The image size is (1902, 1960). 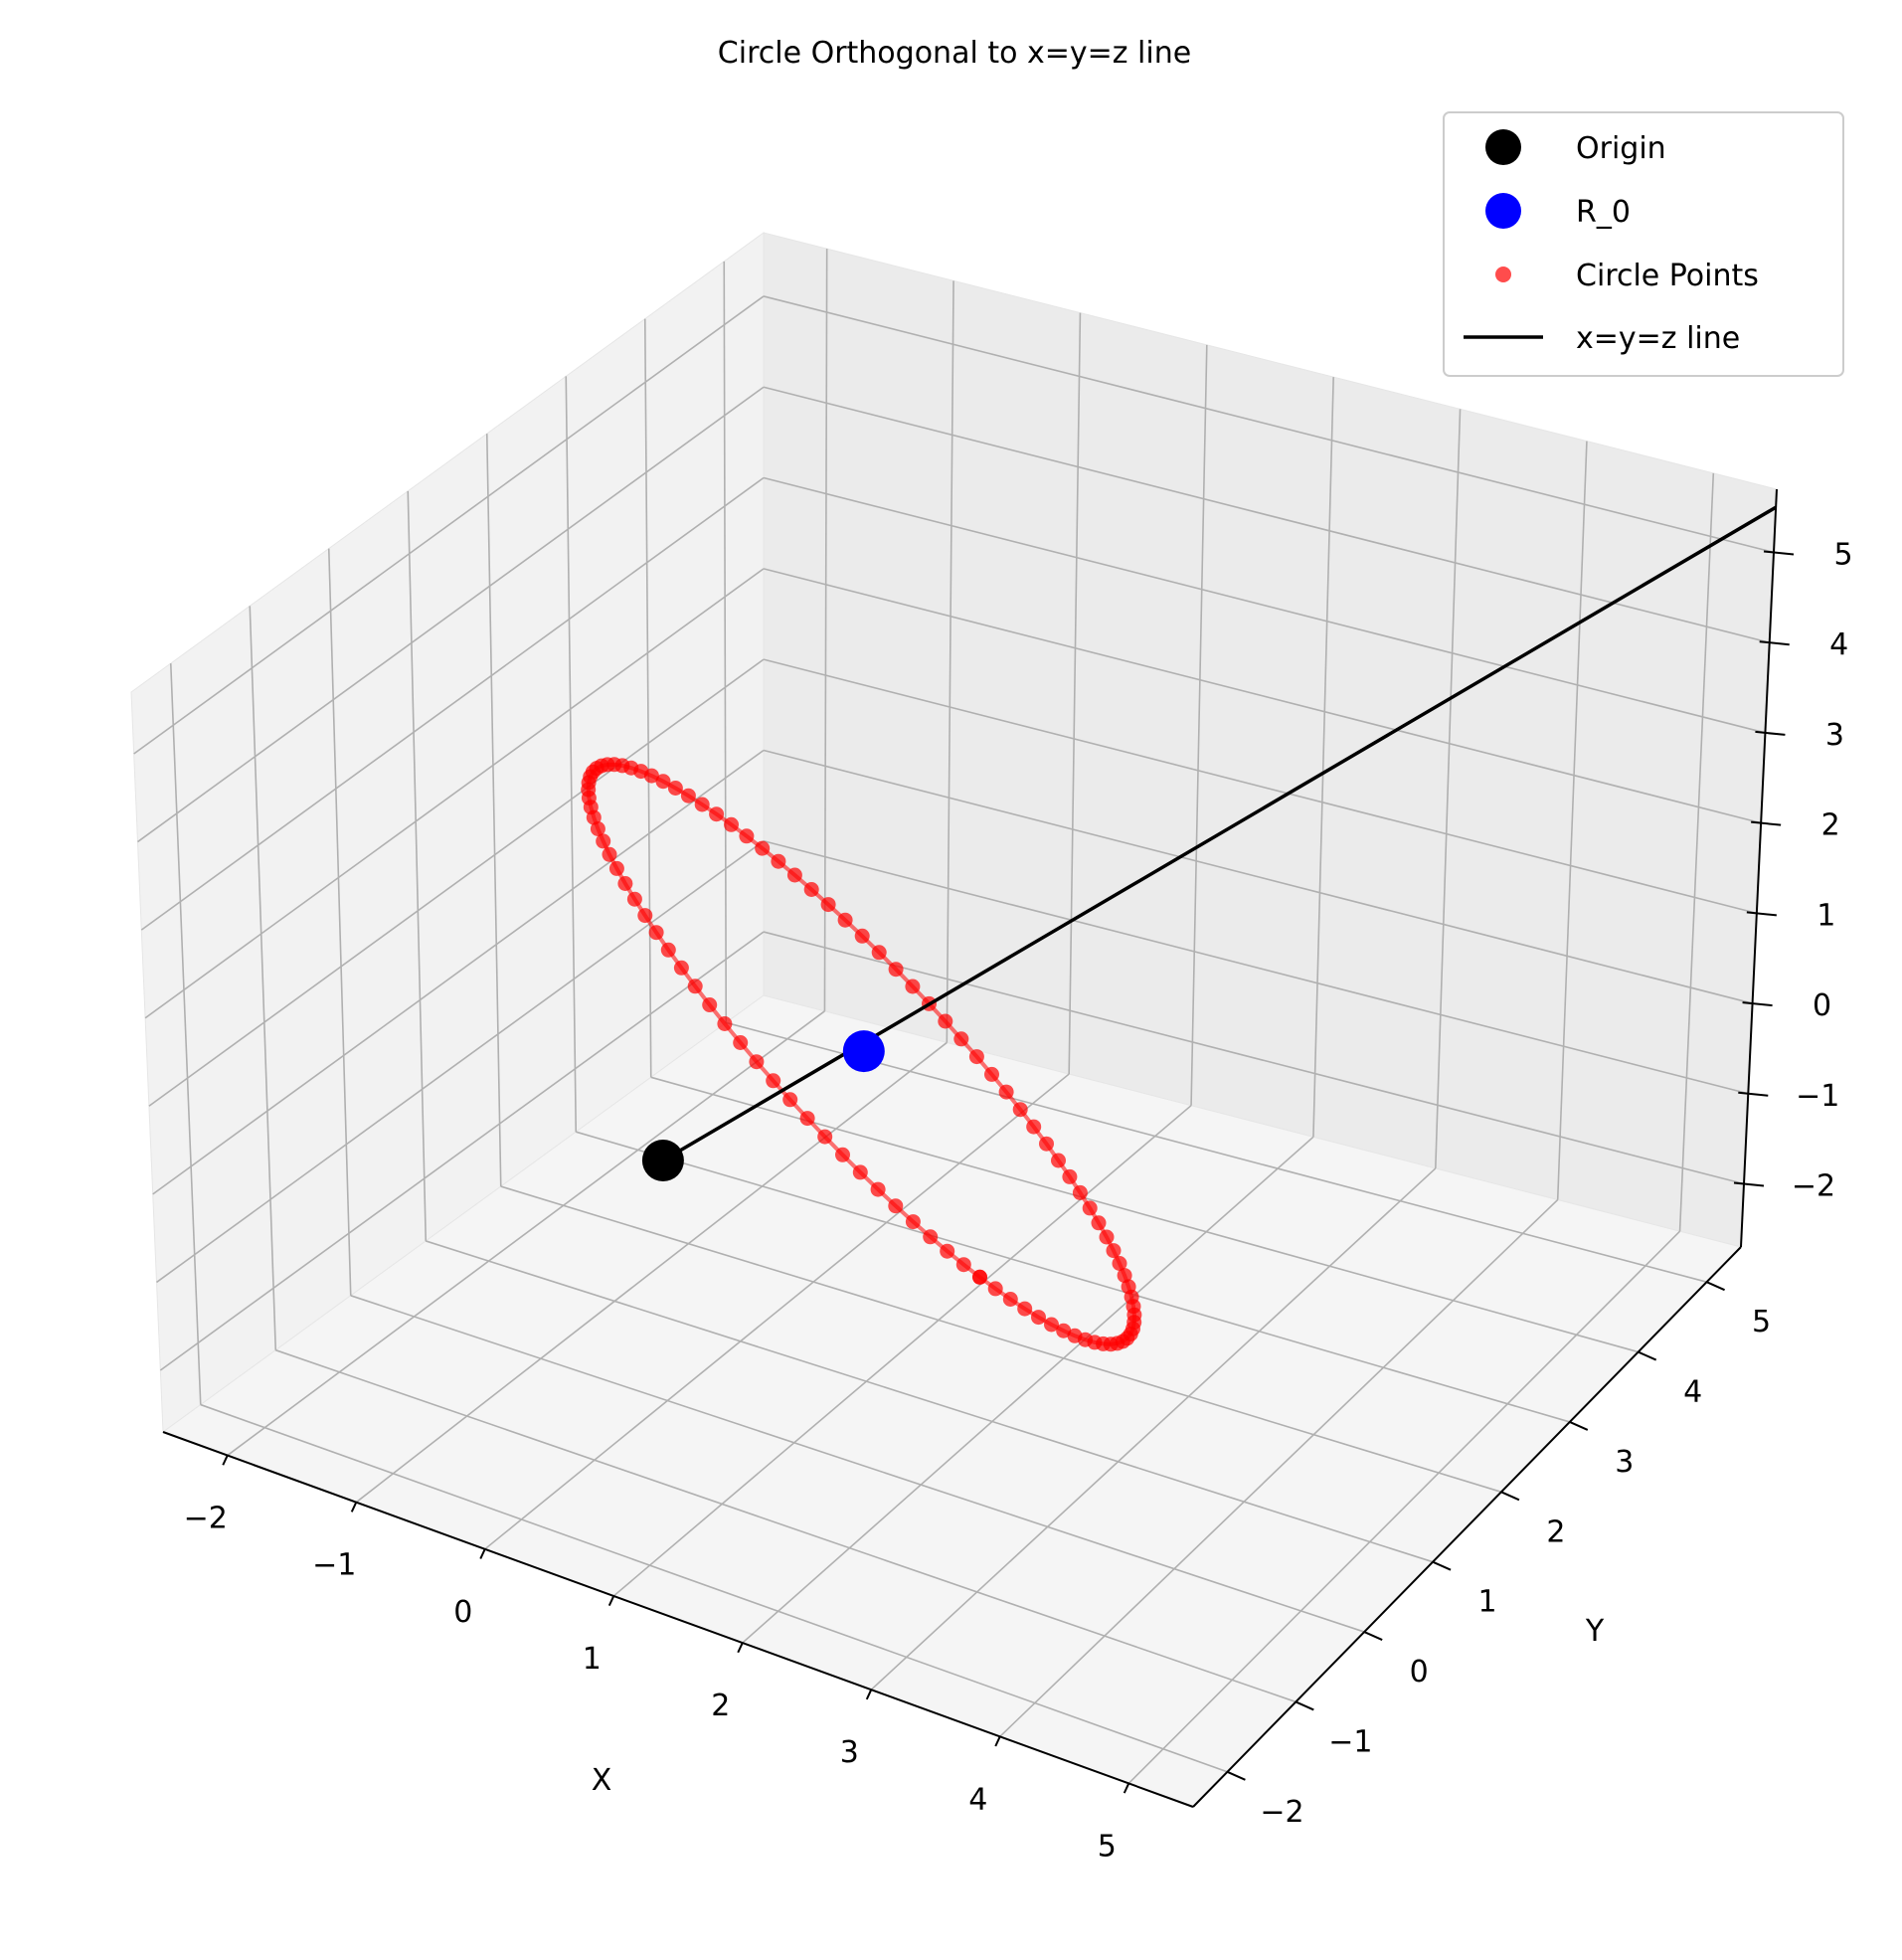 I want to click on x-tick-label: −2, so click(x=206, y=1519).